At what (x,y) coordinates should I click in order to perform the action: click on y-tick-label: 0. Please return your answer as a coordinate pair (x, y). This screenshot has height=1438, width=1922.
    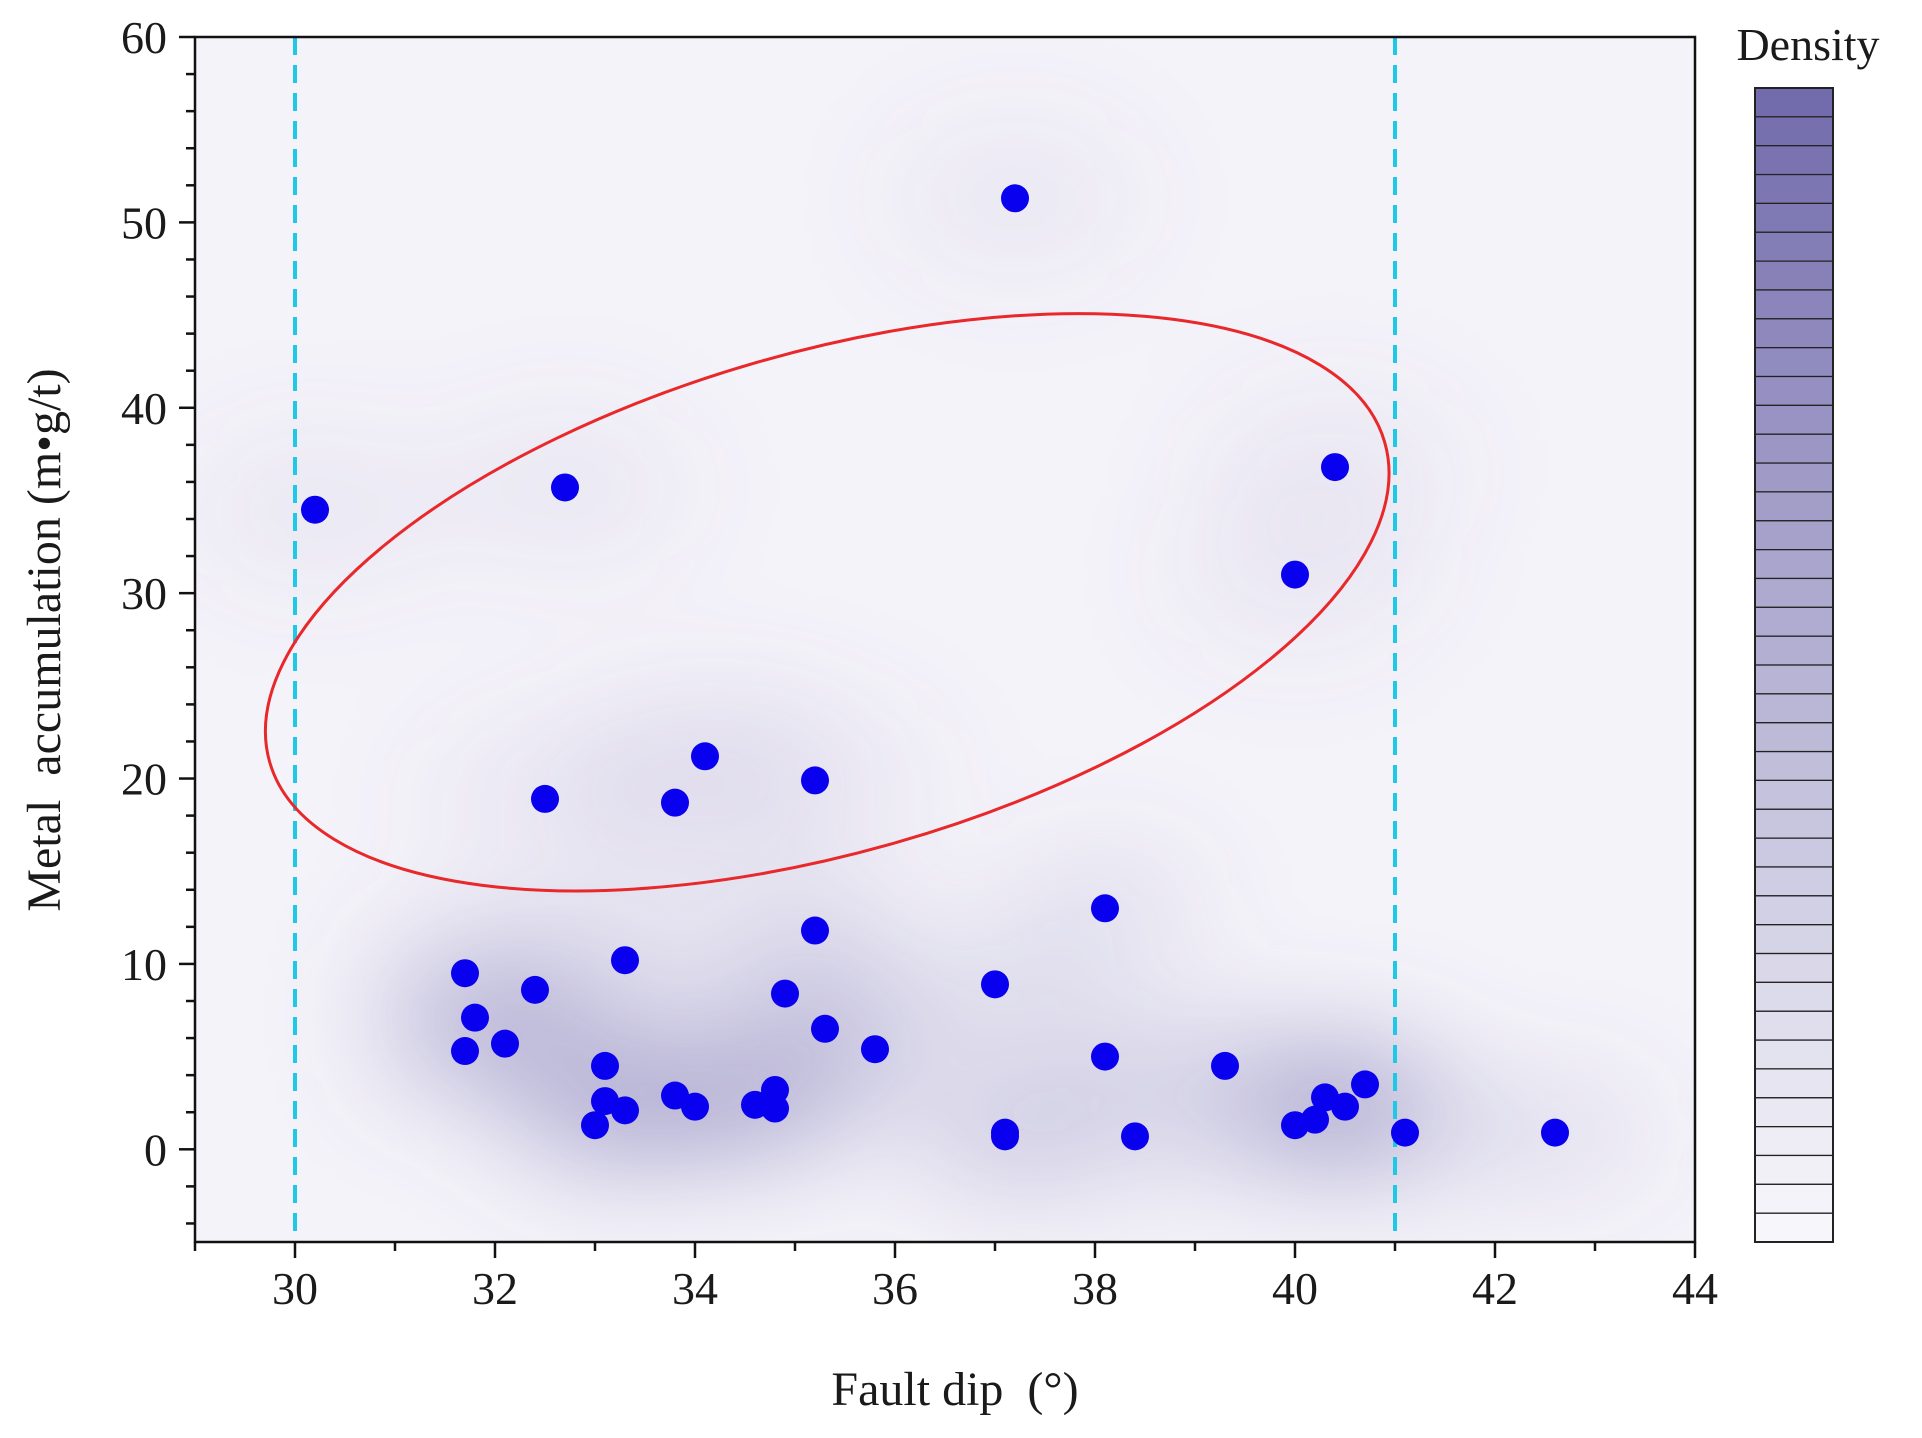
    Looking at the image, I should click on (155, 1149).